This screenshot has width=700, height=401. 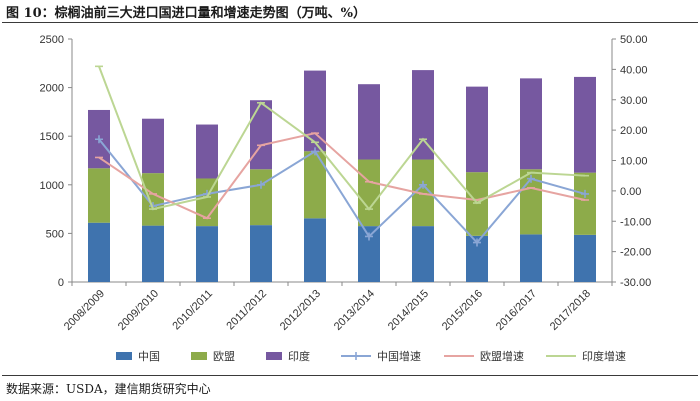 What do you see at coordinates (604, 356) in the screenshot?
I see `legend-label-india-growth: 印度增速` at bounding box center [604, 356].